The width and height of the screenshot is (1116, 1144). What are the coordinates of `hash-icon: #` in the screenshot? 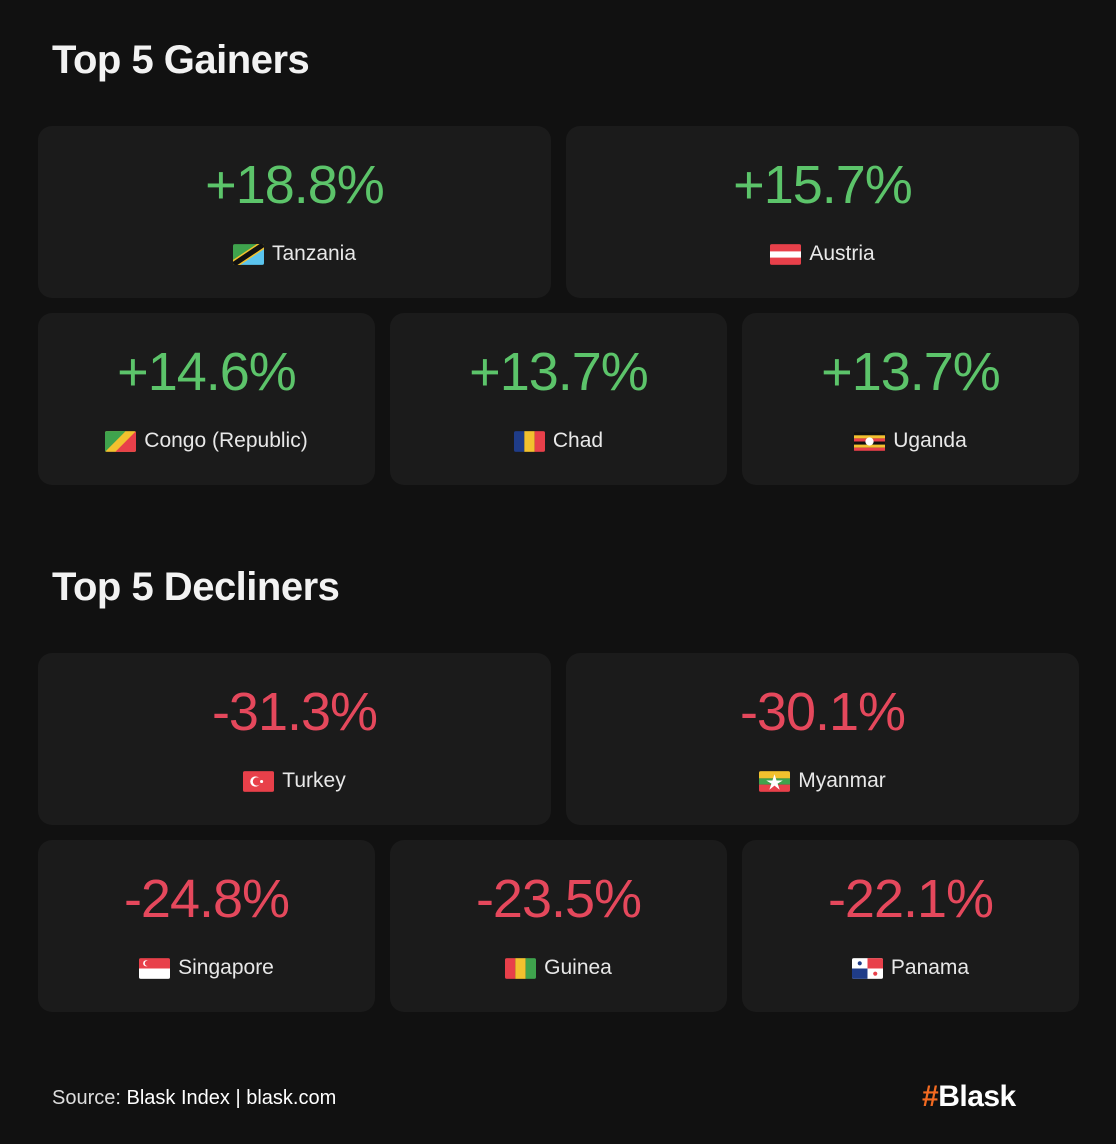 It's located at (930, 1096).